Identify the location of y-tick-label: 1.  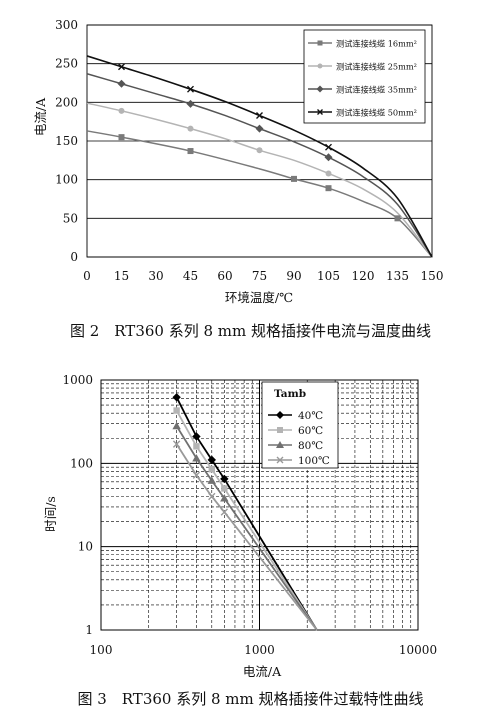
(89, 630).